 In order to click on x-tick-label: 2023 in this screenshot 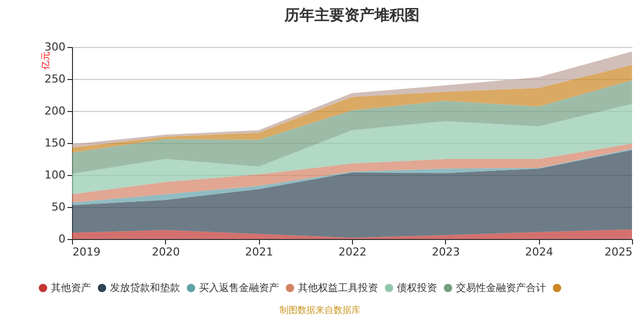, I will do `click(446, 252)`.